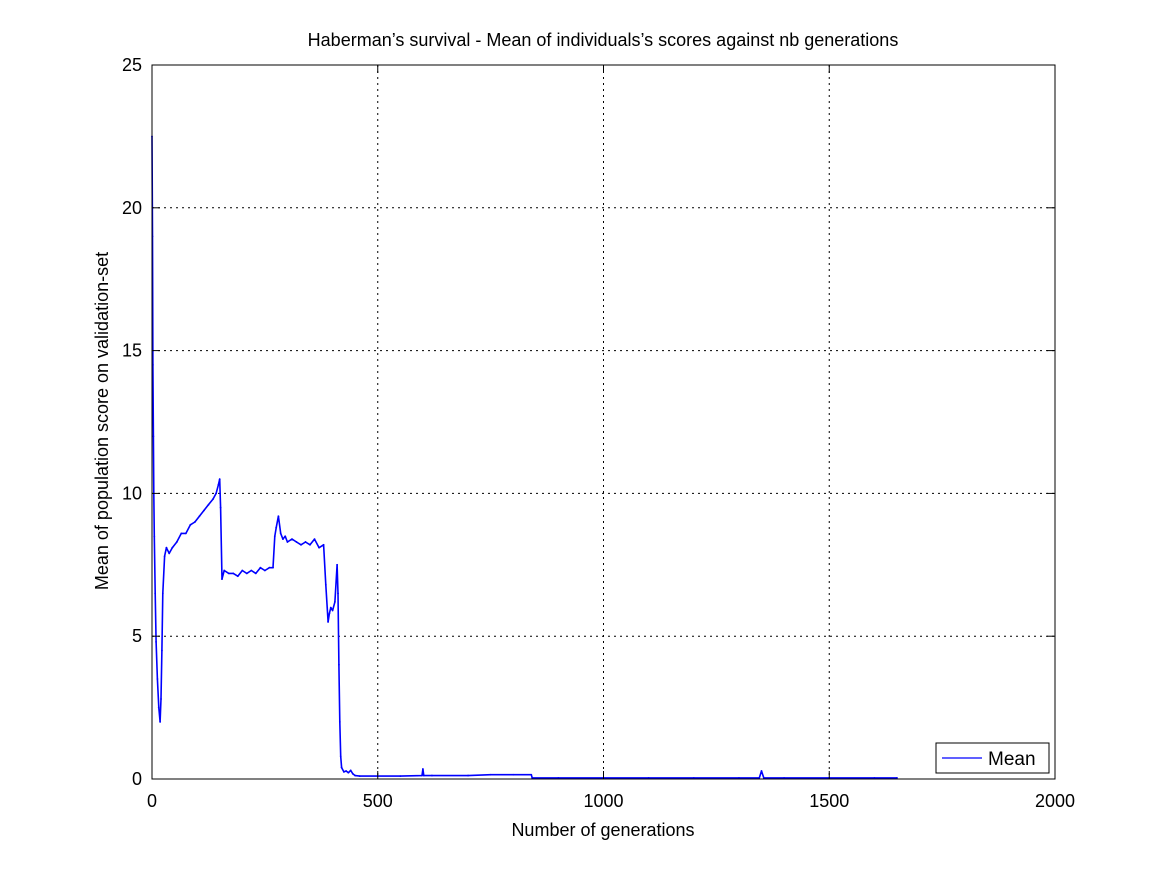  Describe the element at coordinates (1055, 801) in the screenshot. I see `x-tick-label: 2000` at that location.